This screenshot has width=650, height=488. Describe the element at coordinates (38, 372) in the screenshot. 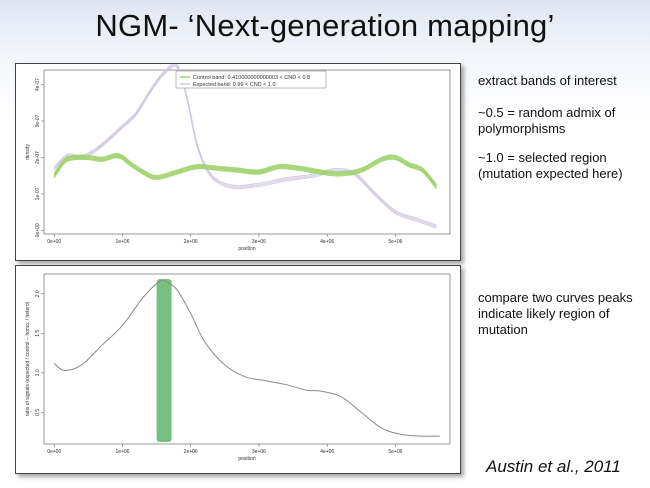

I see `y-tick-label: 1.0` at that location.